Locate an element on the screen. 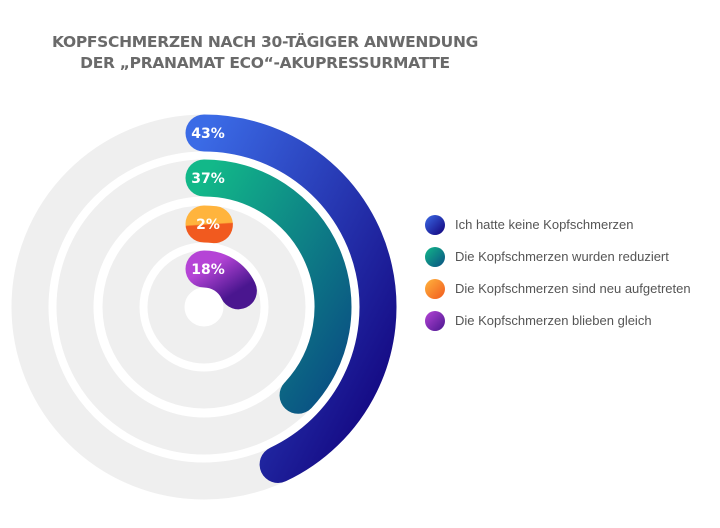 This screenshot has width=720, height=528. legend-item: Die Kopfschmerzen blieben gleich is located at coordinates (558, 320).